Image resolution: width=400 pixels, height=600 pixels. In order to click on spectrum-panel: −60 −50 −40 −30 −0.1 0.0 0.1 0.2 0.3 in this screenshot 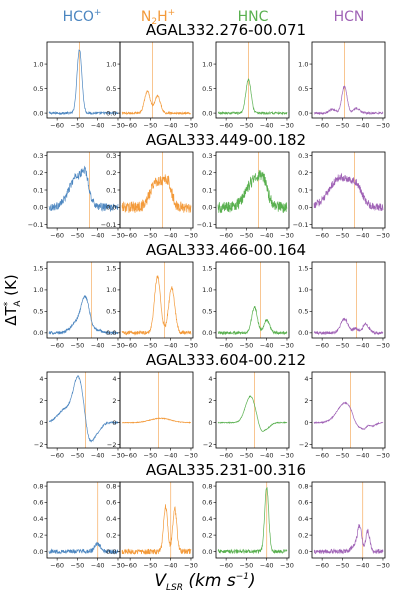, I will do `click(76, 195)`.